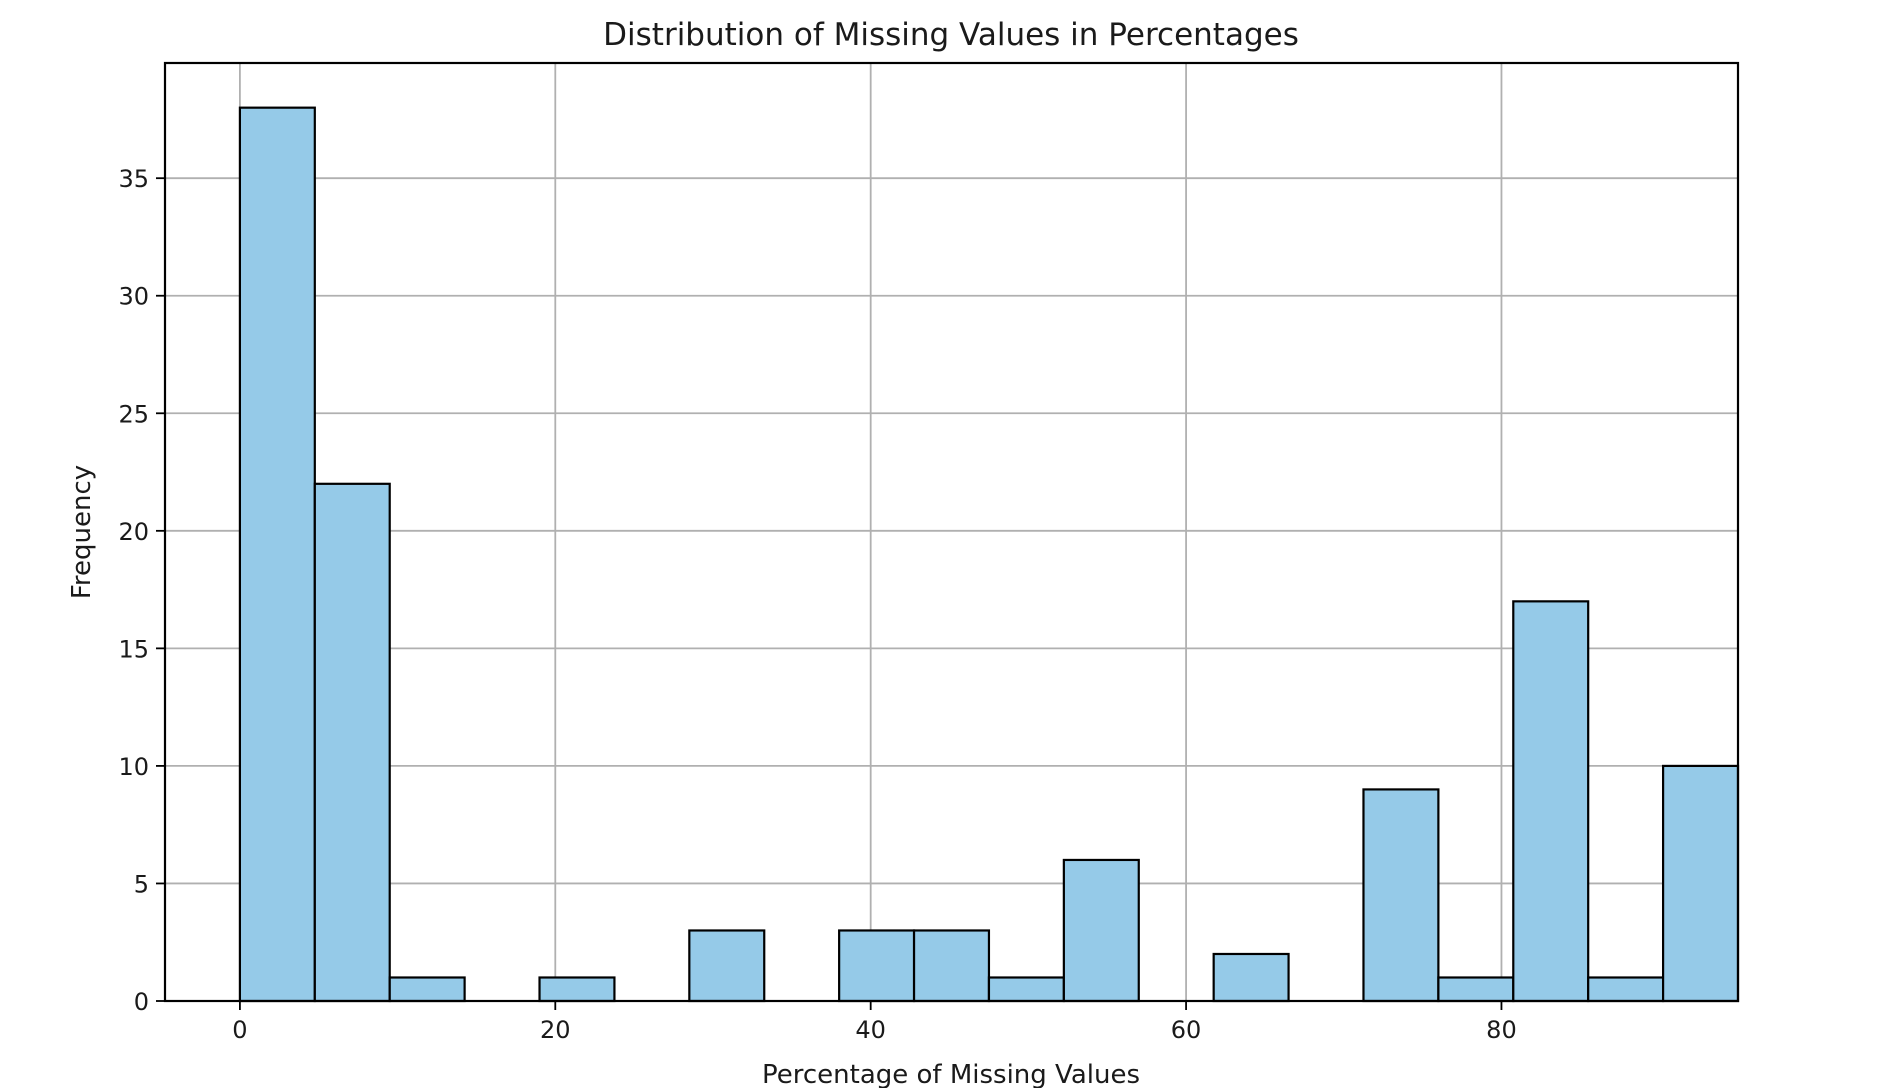  Describe the element at coordinates (141, 1002) in the screenshot. I see `y-tick-label: 0` at that location.